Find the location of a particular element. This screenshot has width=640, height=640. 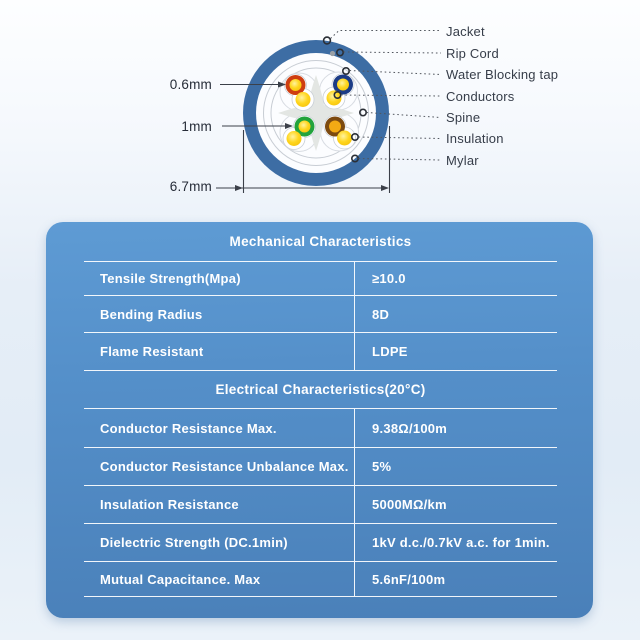

callout-label-water-blocking-tap: Water Blocking tap is located at coordinates (502, 74).